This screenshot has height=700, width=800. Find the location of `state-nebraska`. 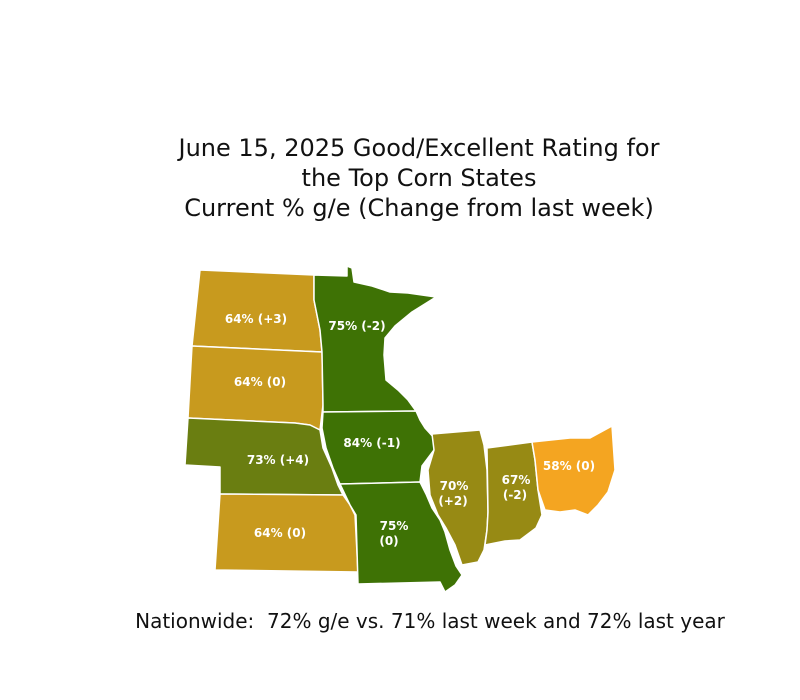

state-nebraska is located at coordinates (264, 456).